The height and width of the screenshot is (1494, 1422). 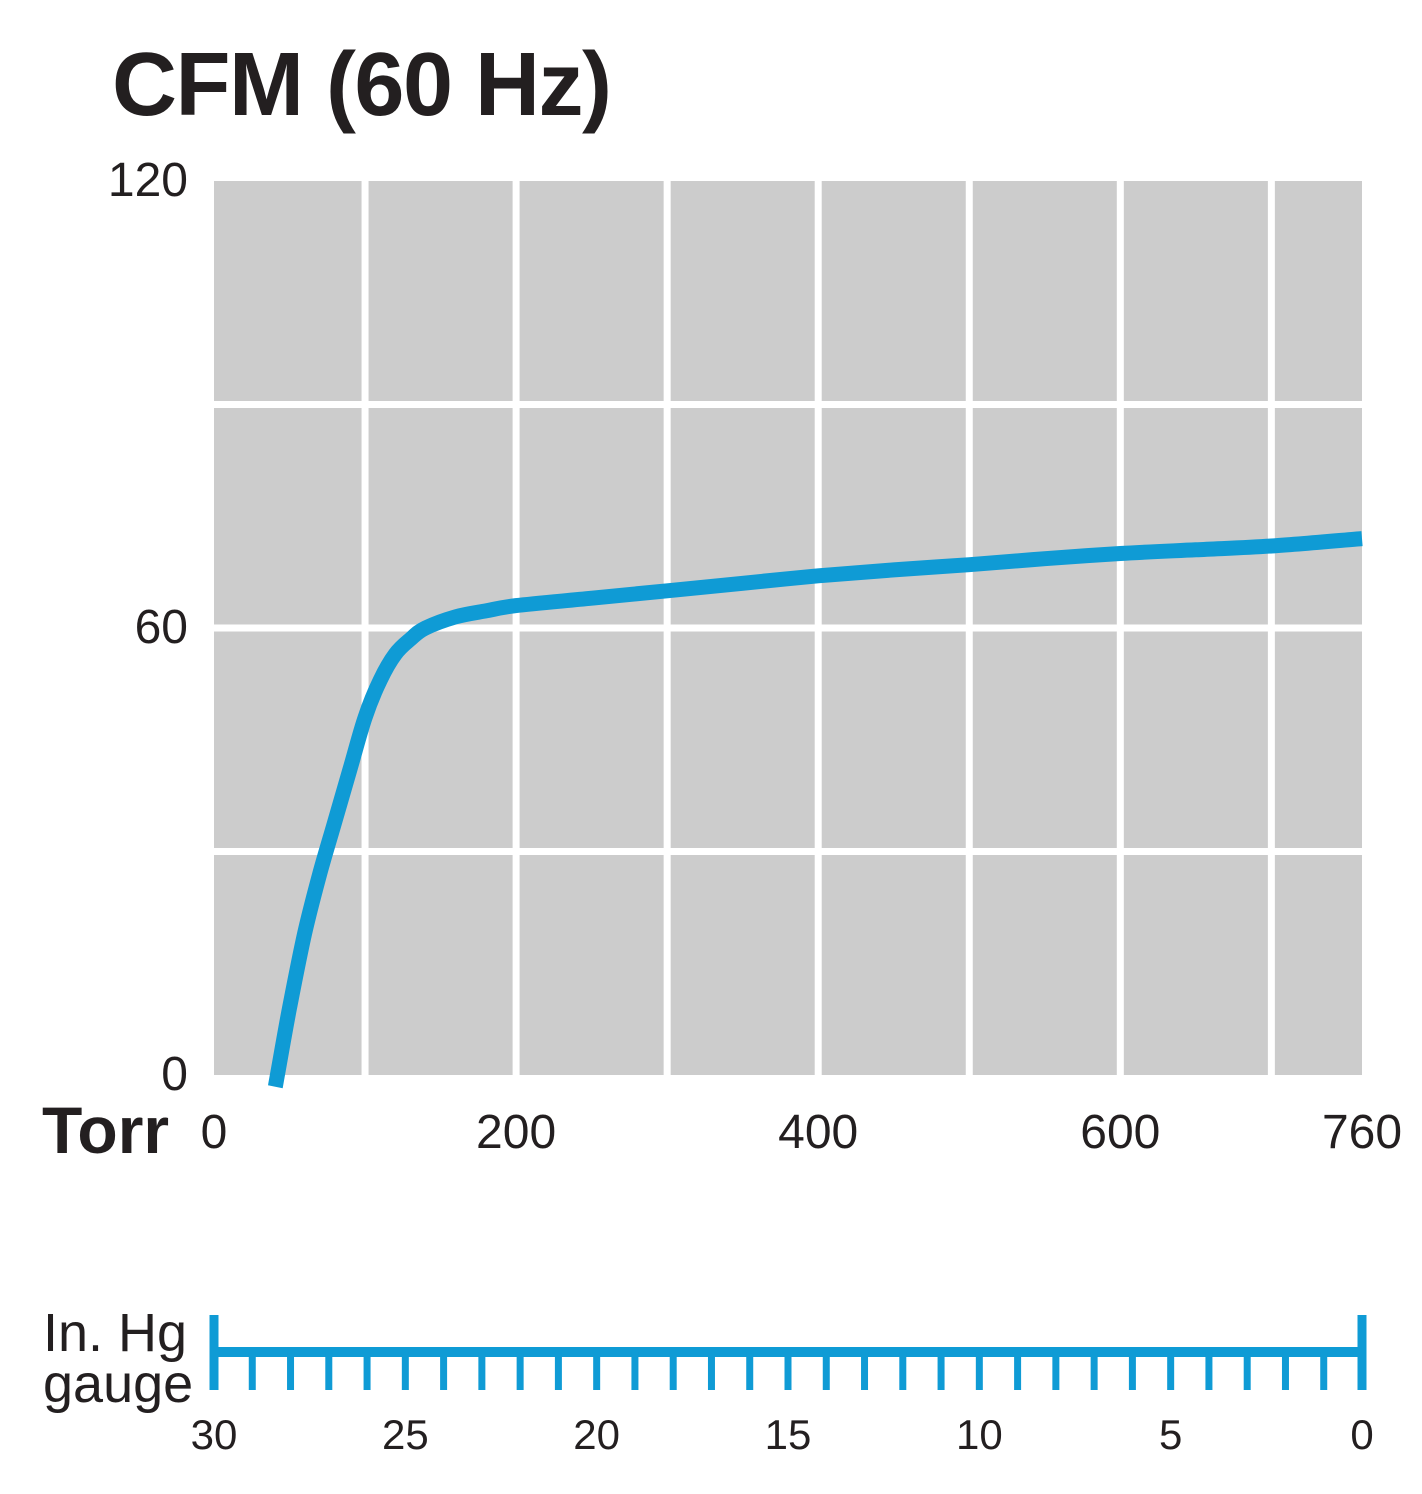 What do you see at coordinates (1120, 1132) in the screenshot?
I see `x-tick-label: 600` at bounding box center [1120, 1132].